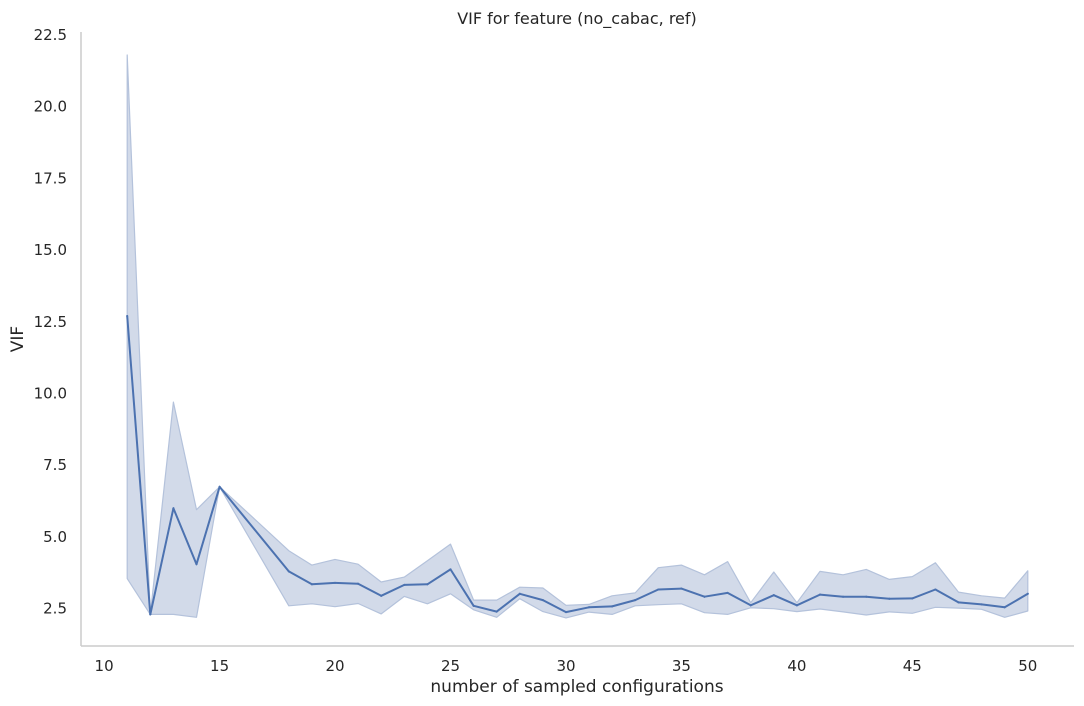 This screenshot has width=1084, height=706. Describe the element at coordinates (796, 666) in the screenshot. I see `x-tick-label: 40` at that location.